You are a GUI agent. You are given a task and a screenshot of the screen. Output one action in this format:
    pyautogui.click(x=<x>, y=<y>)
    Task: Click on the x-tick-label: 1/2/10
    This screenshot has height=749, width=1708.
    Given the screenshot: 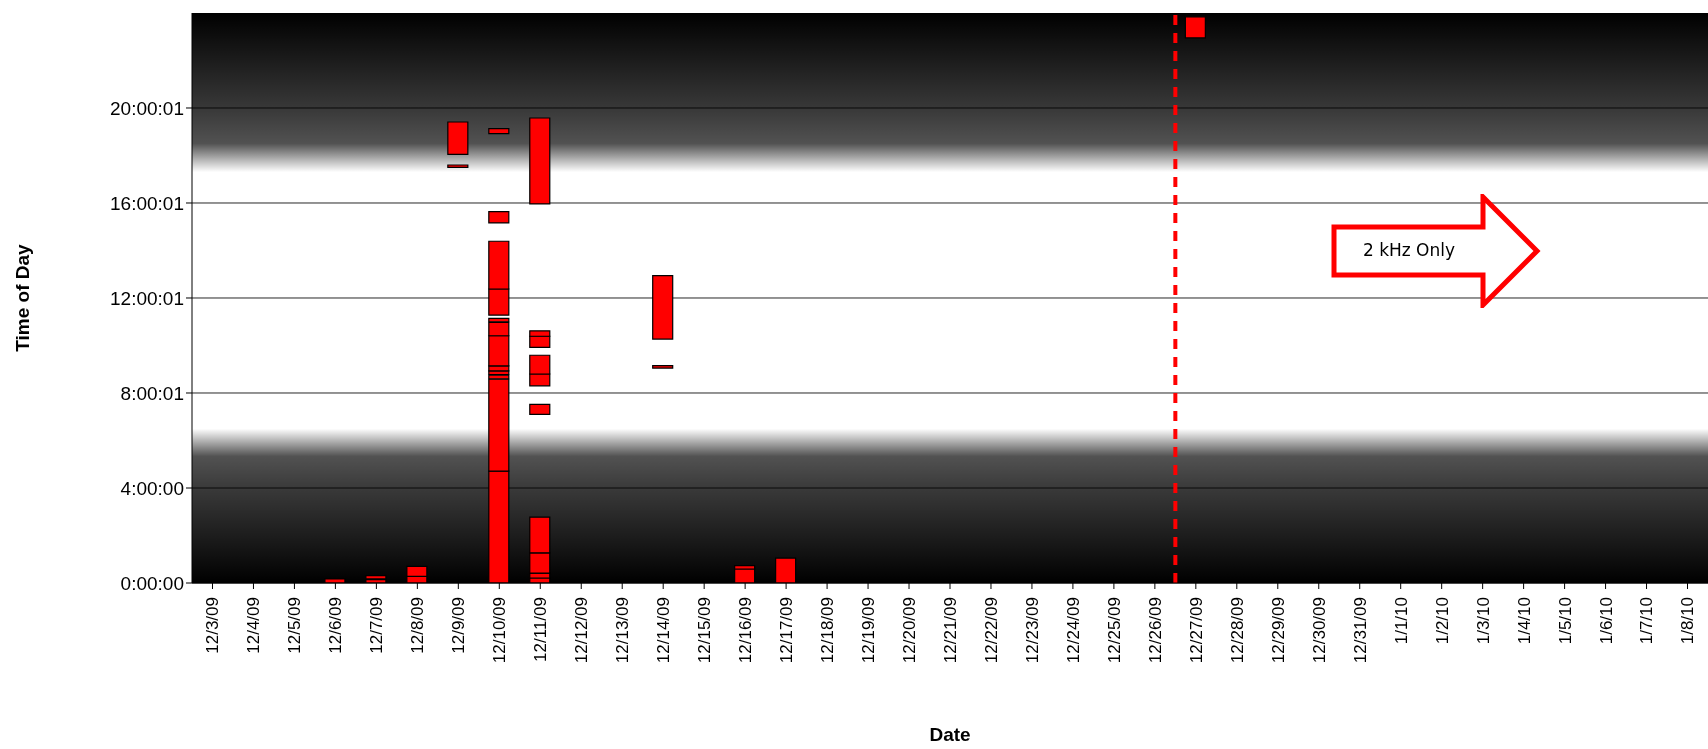 What is the action you would take?
    pyautogui.click(x=1442, y=621)
    